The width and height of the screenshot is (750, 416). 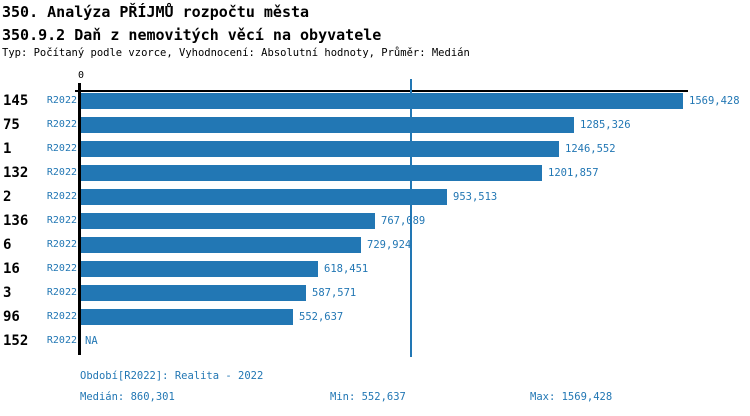 What do you see at coordinates (573, 173) in the screenshot?
I see `value-label: 1201,857` at bounding box center [573, 173].